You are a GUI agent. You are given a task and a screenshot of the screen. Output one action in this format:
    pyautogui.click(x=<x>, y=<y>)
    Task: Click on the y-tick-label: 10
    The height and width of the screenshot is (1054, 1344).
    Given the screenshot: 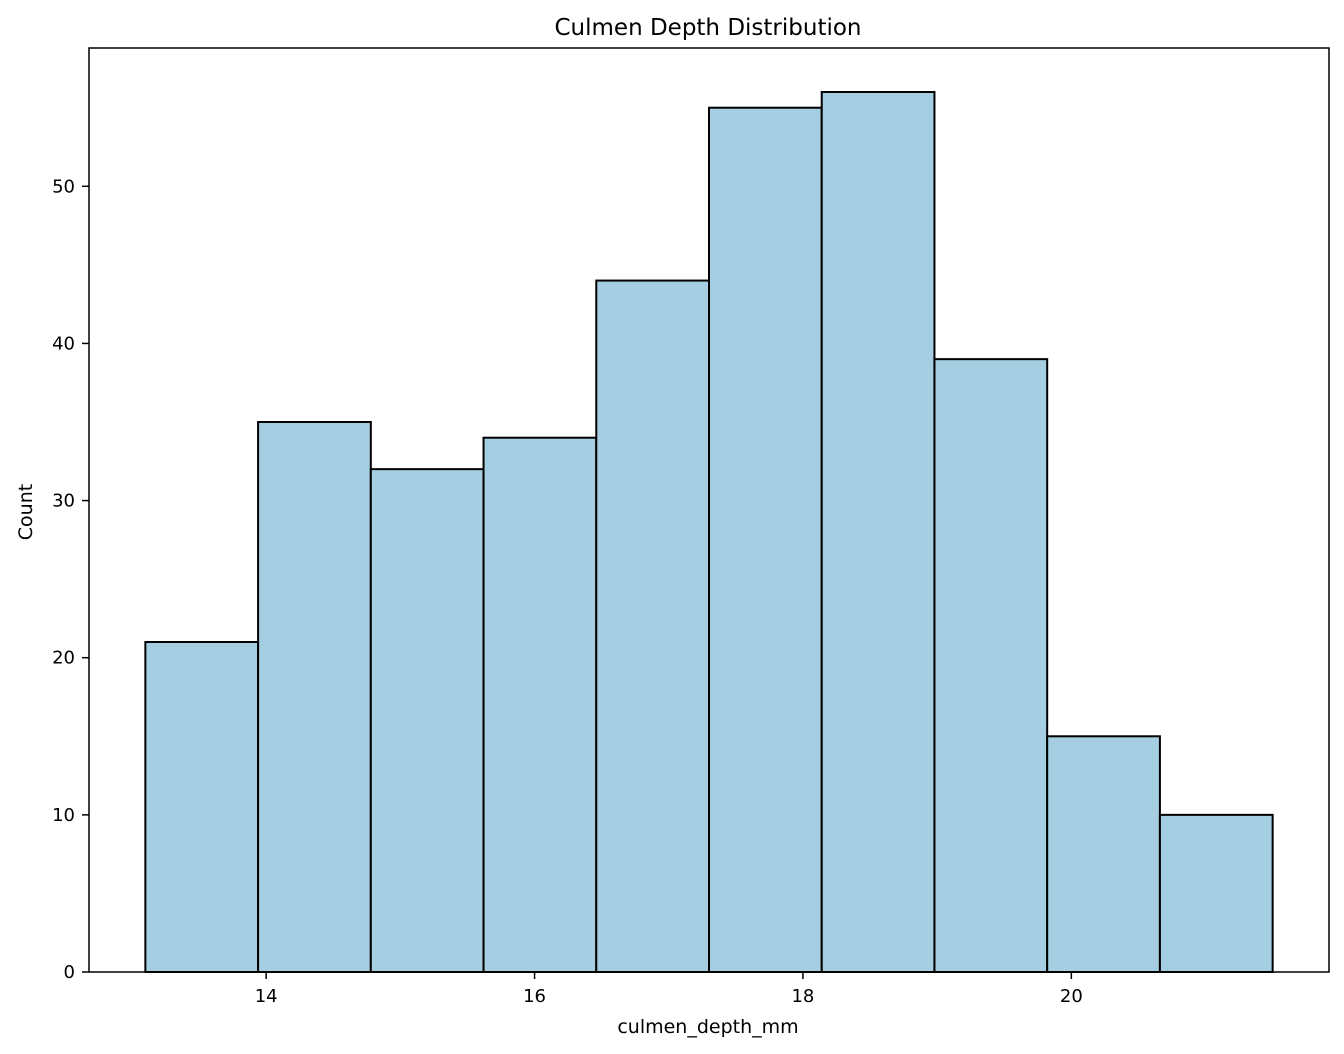 What is the action you would take?
    pyautogui.click(x=63, y=815)
    